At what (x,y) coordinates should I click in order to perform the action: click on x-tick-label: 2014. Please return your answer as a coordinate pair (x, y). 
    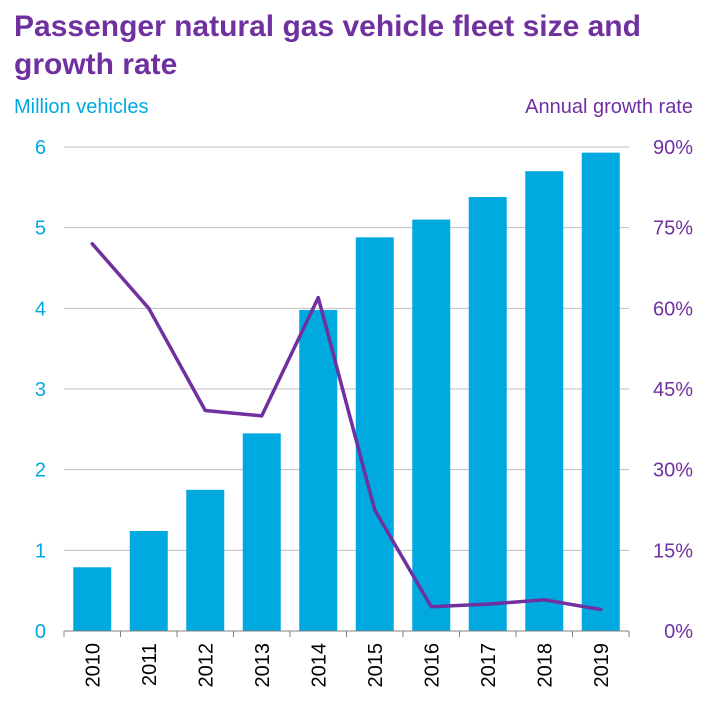
    Looking at the image, I should click on (319, 665).